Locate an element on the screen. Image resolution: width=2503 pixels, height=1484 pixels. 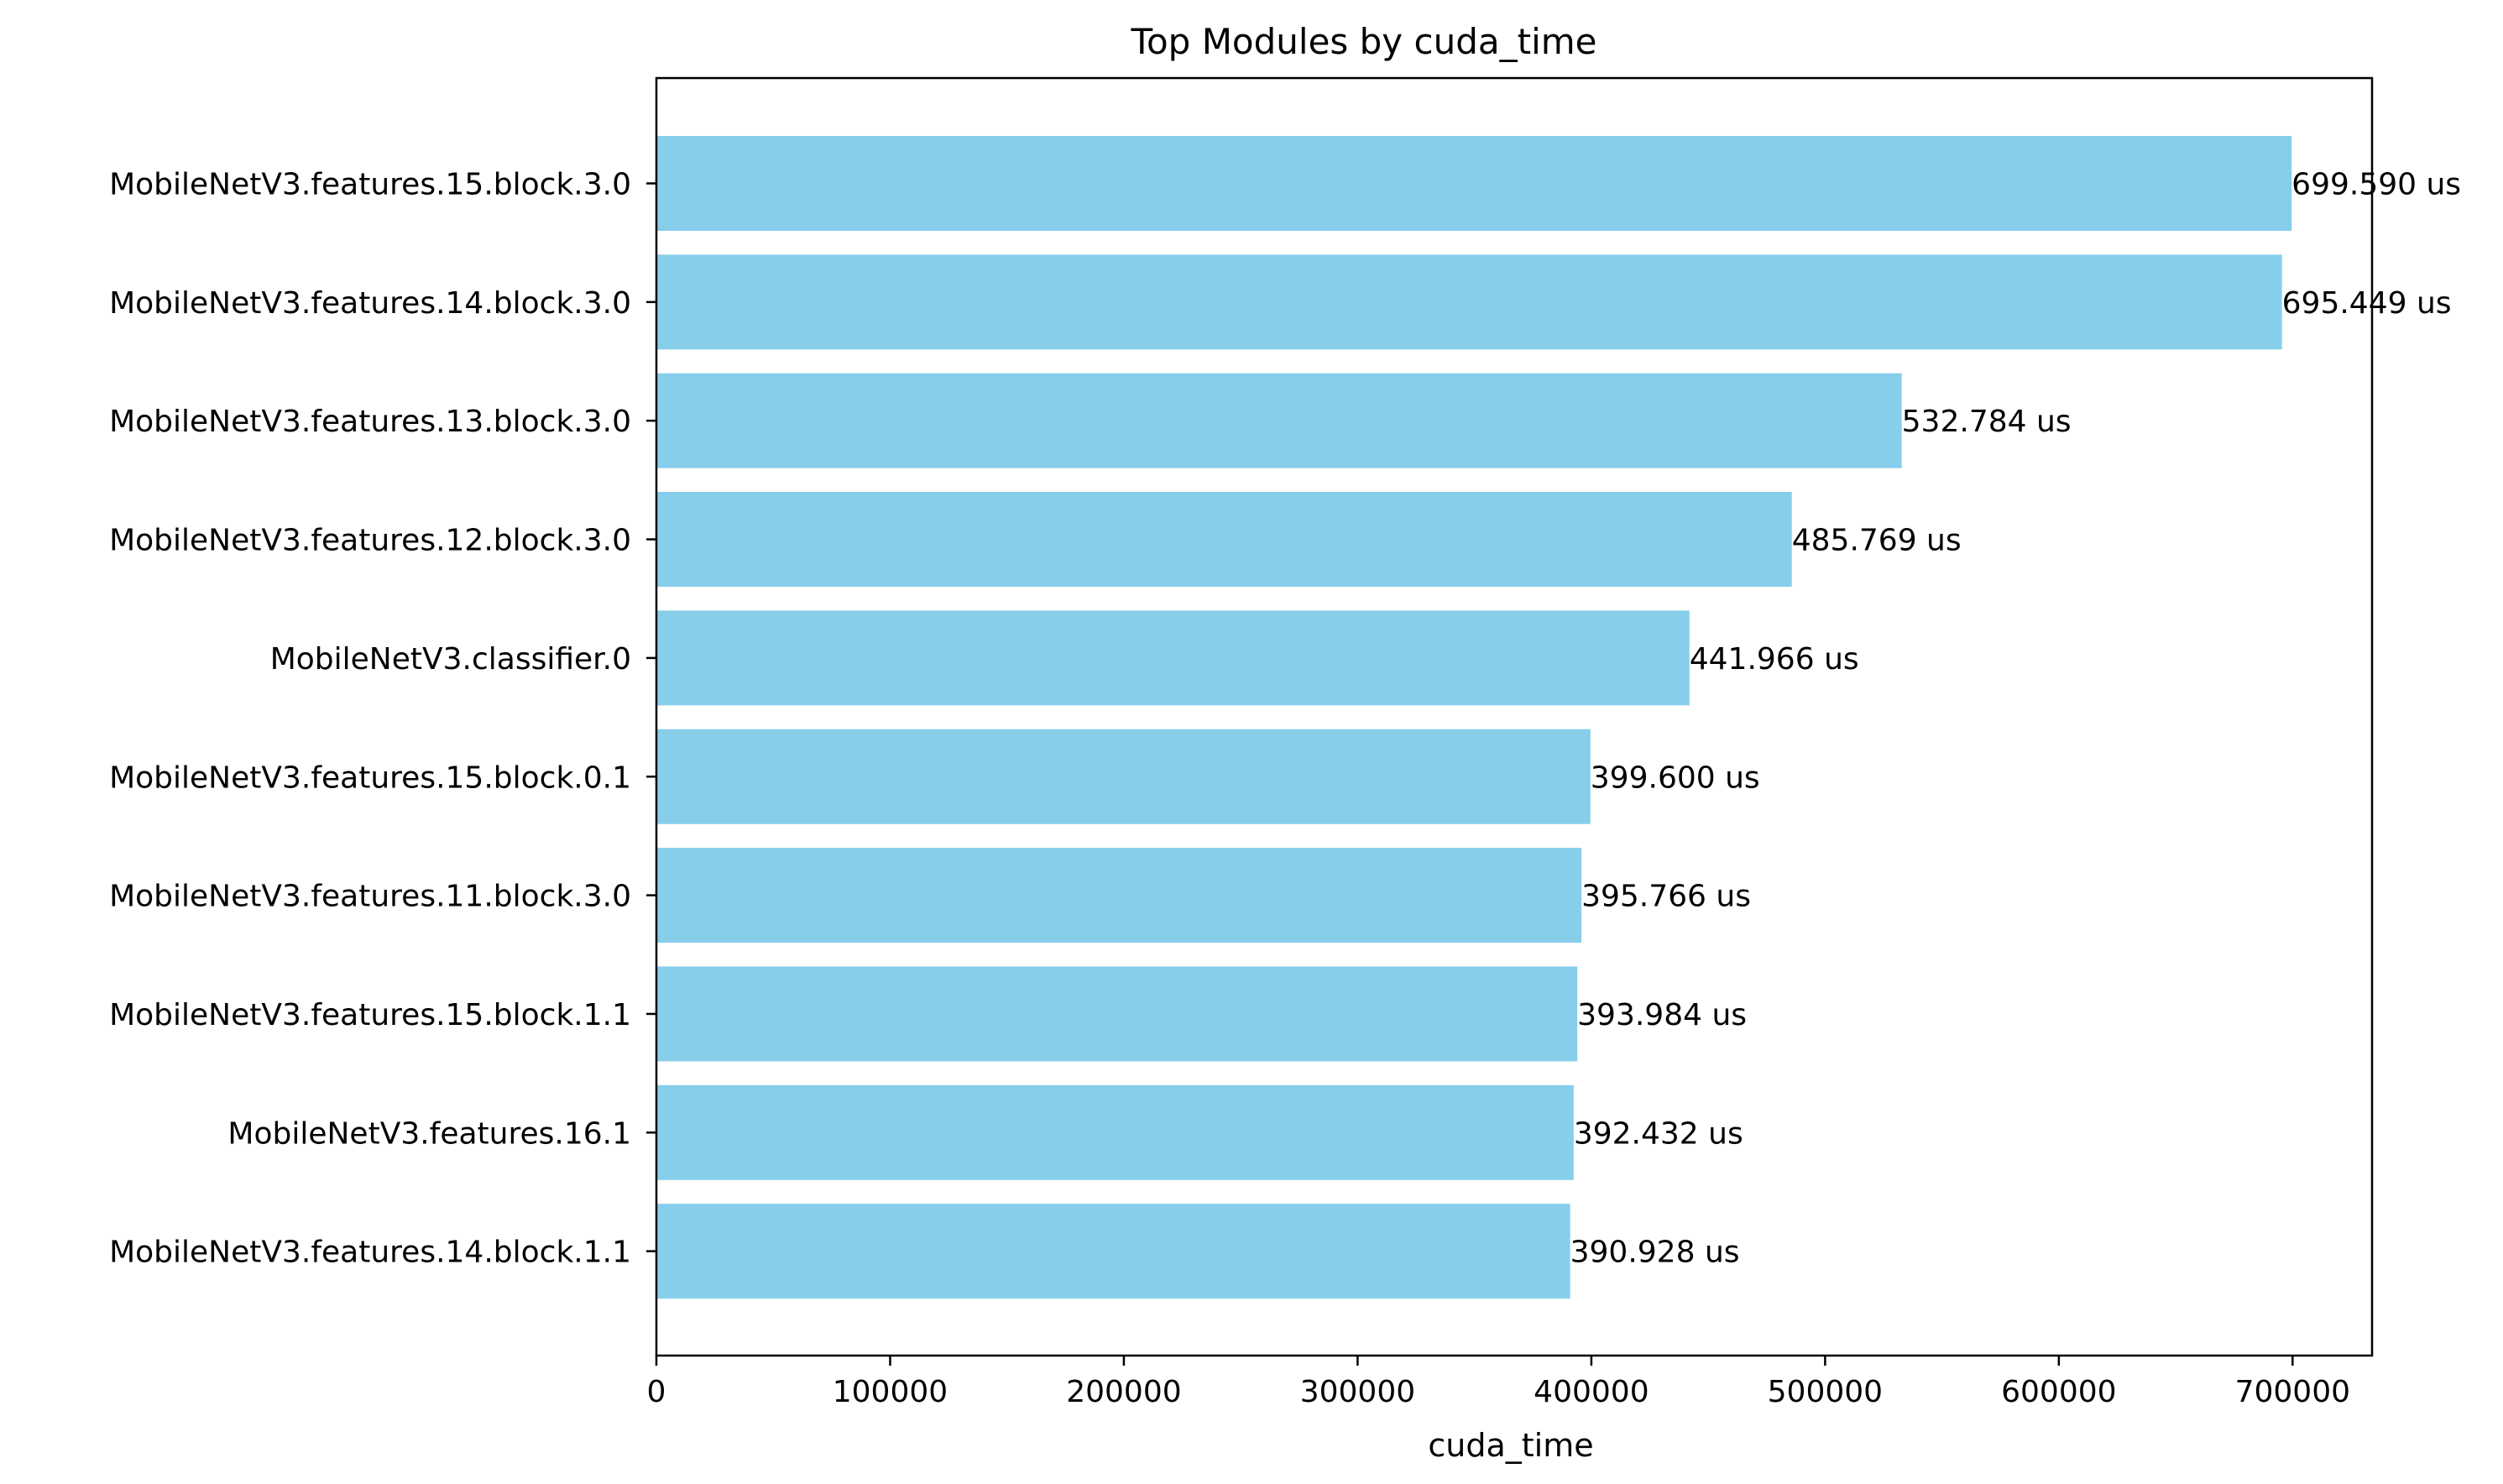
y-tick-label: MobileNetV3.features.14.block.1.1 is located at coordinates (370, 1253).